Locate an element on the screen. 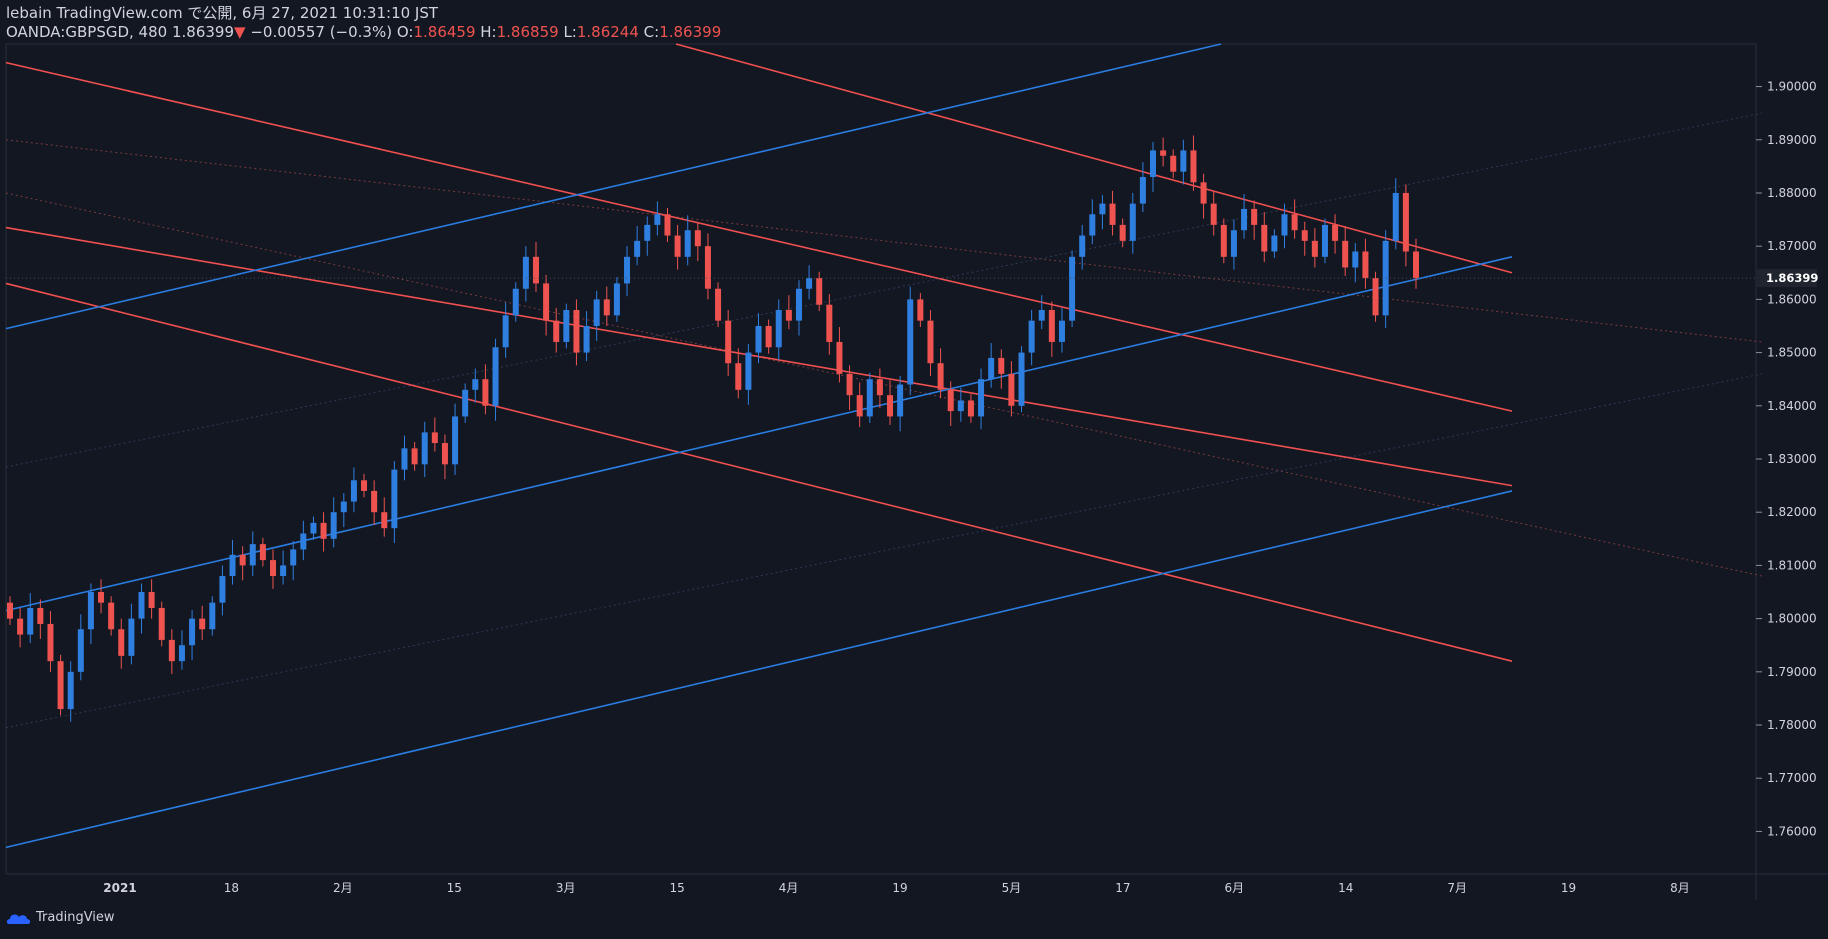 The image size is (1828, 939). price-tick-label: 1.79000 is located at coordinates (1792, 672).